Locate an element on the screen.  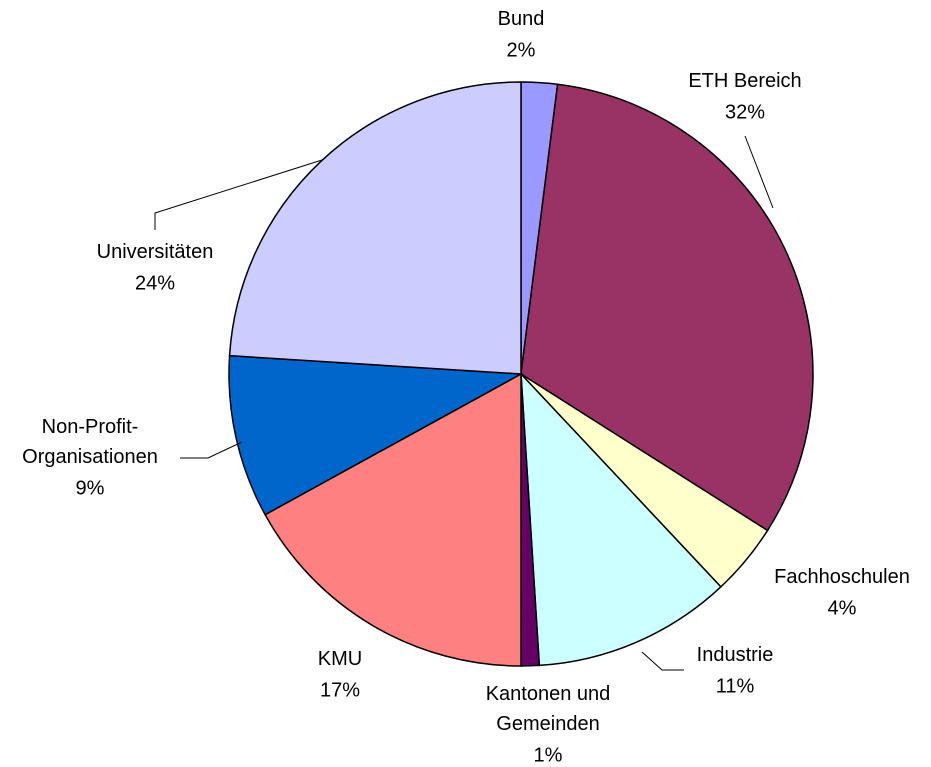
slice-label: Universitäten is located at coordinates (155, 252).